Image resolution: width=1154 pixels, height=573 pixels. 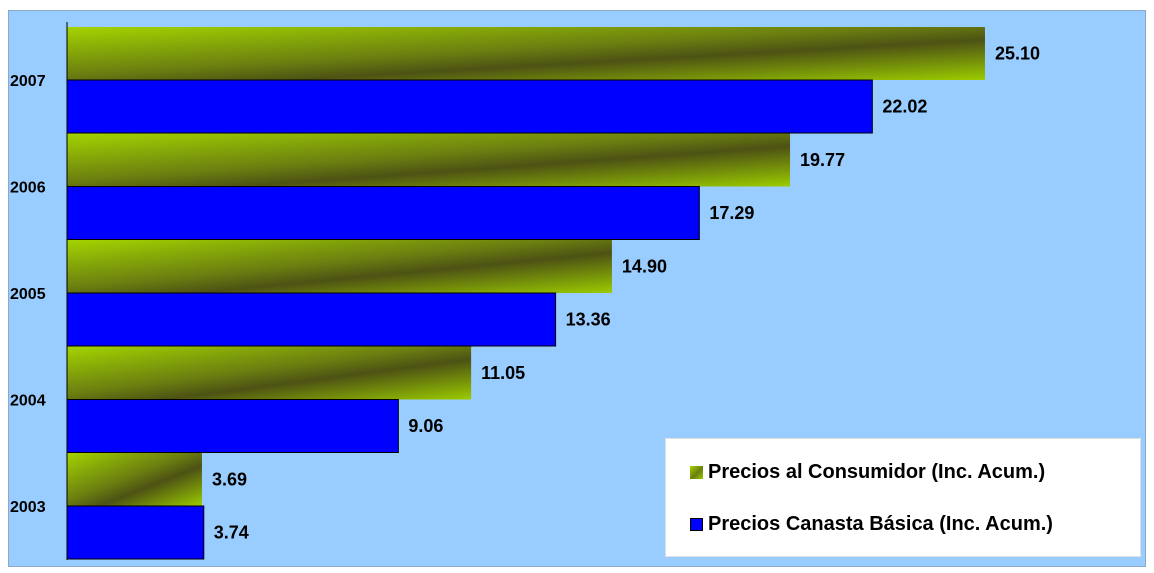 What do you see at coordinates (696, 472) in the screenshot?
I see `legend-swatch-consumidor` at bounding box center [696, 472].